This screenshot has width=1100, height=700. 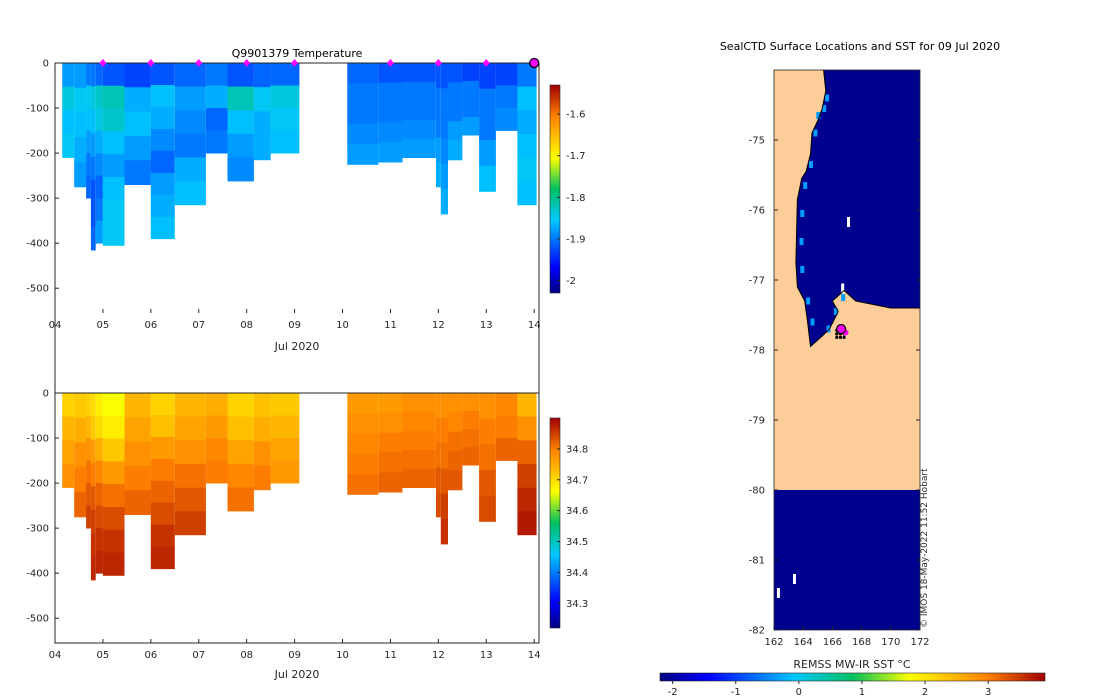 I want to click on profile-location-marker, so click(x=390, y=63).